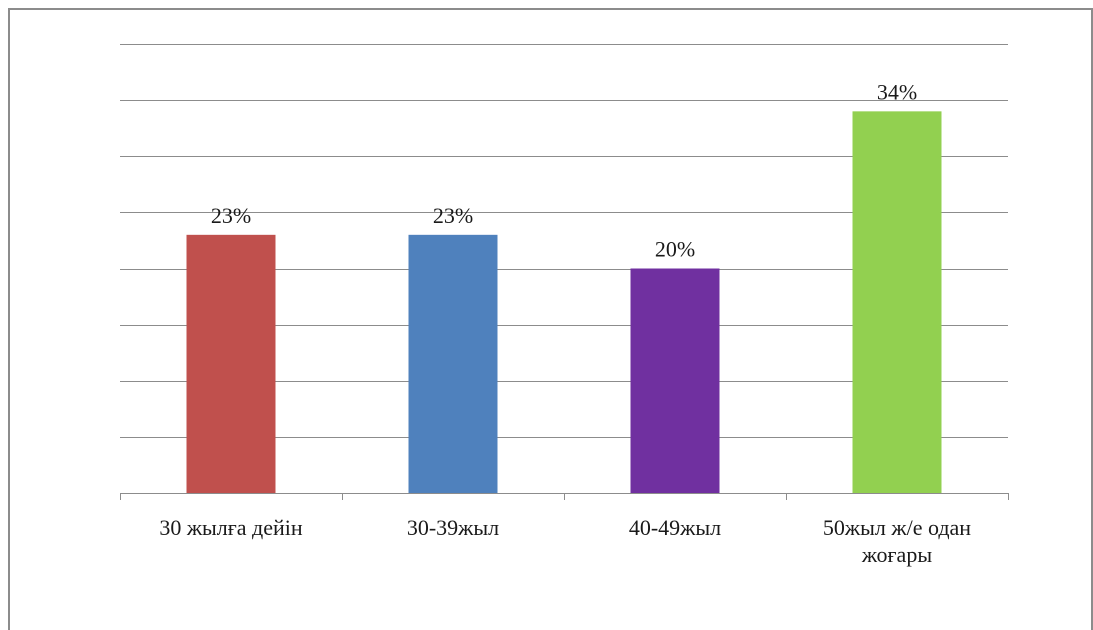  What do you see at coordinates (675, 249) in the screenshot?
I see `data-label: 20%` at bounding box center [675, 249].